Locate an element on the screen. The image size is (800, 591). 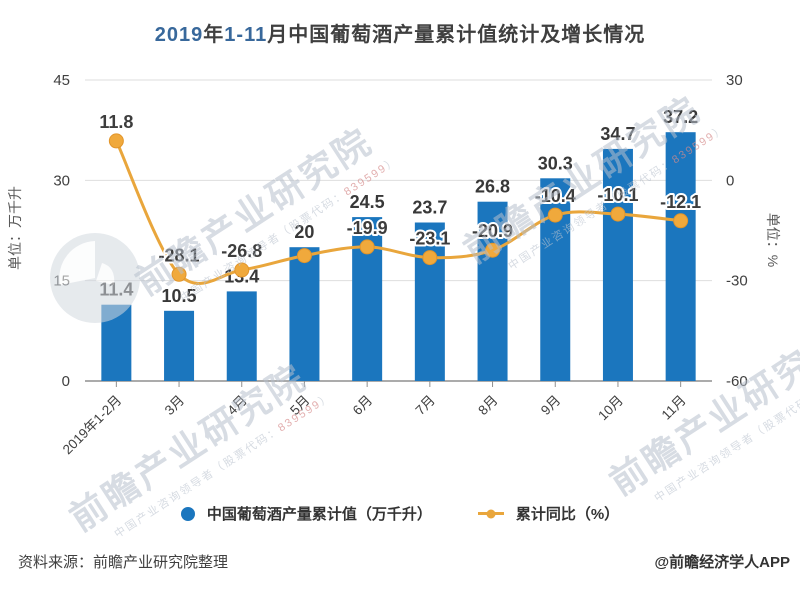
x-axis-category-label: 7月 is located at coordinates (425, 405).